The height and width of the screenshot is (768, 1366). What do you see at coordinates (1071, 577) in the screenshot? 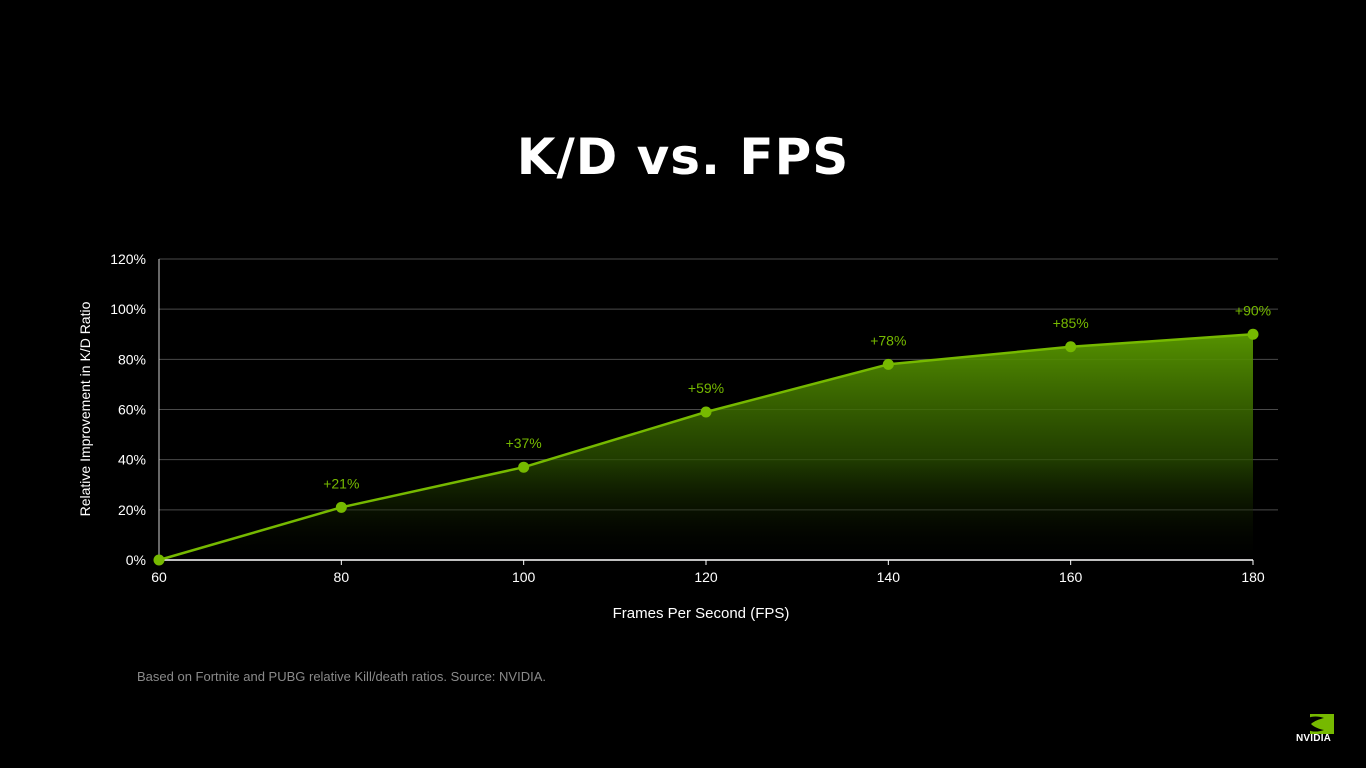
I see `x-tick-label: 160` at bounding box center [1071, 577].